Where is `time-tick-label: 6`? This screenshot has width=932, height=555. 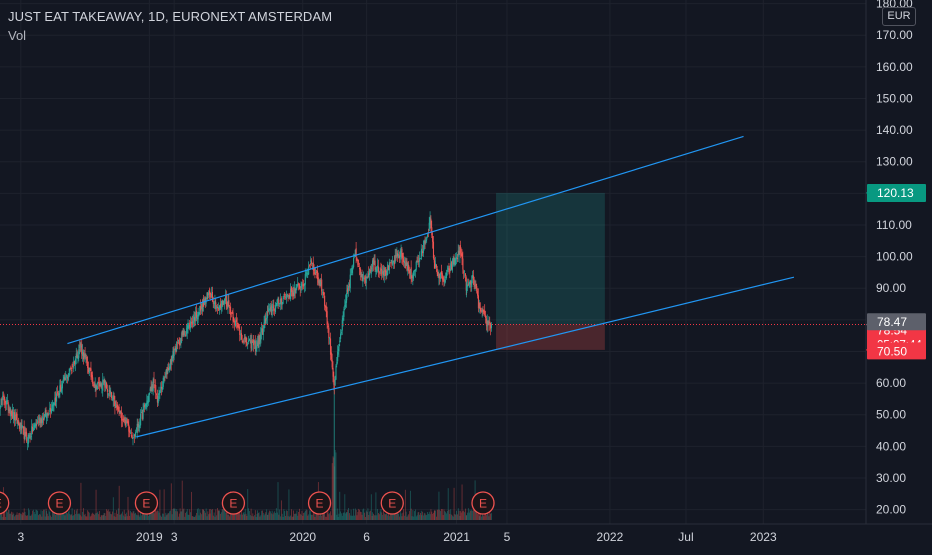
time-tick-label: 6 is located at coordinates (366, 537).